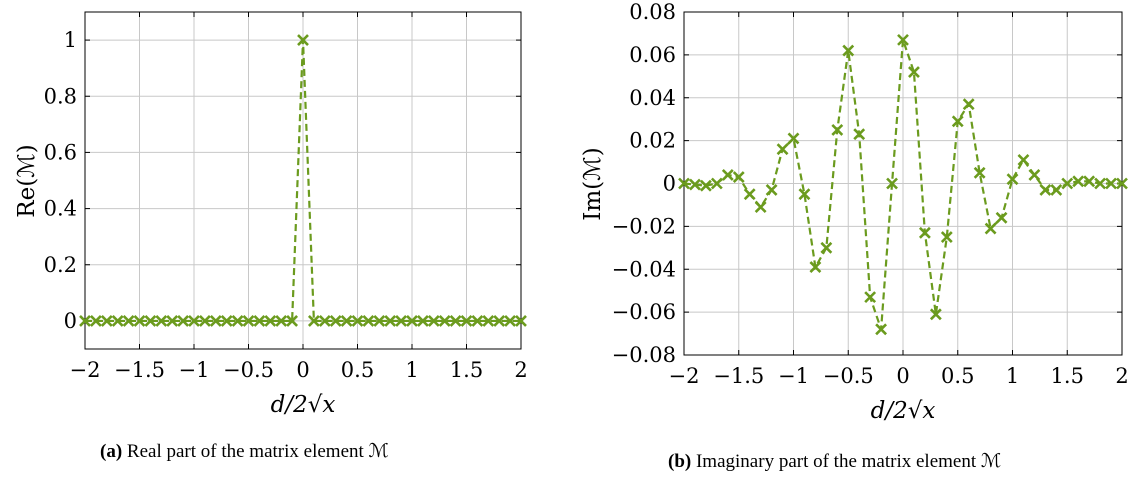 Image resolution: width=1135 pixels, height=482 pixels. I want to click on x-tick-label: −1, so click(793, 376).